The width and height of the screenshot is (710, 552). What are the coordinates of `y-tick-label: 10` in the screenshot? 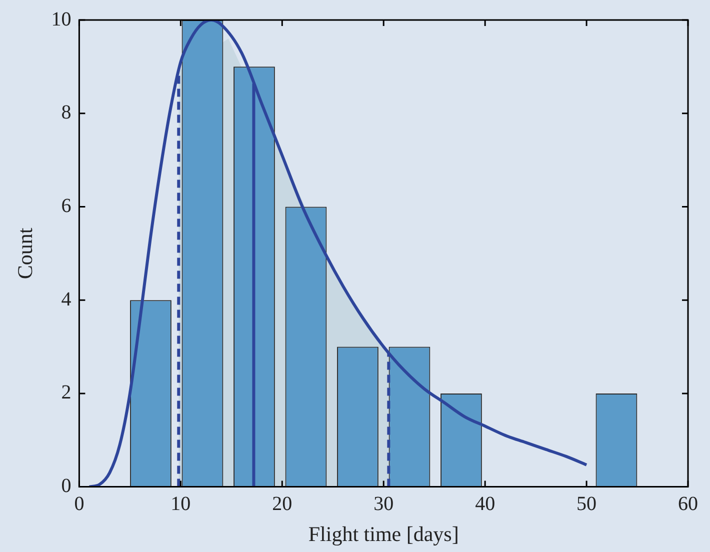 It's located at (61, 19).